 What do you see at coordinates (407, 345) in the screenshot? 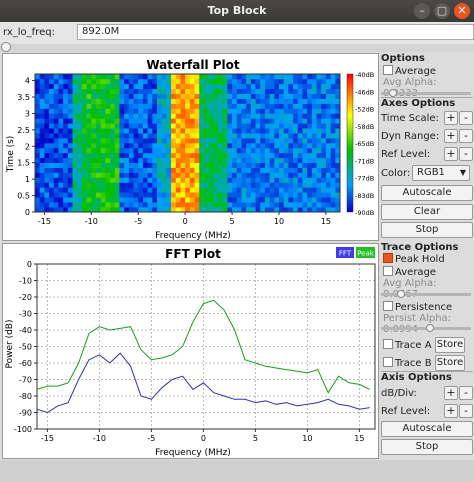
I see `trace-a-checkbox: Trace A` at bounding box center [407, 345].